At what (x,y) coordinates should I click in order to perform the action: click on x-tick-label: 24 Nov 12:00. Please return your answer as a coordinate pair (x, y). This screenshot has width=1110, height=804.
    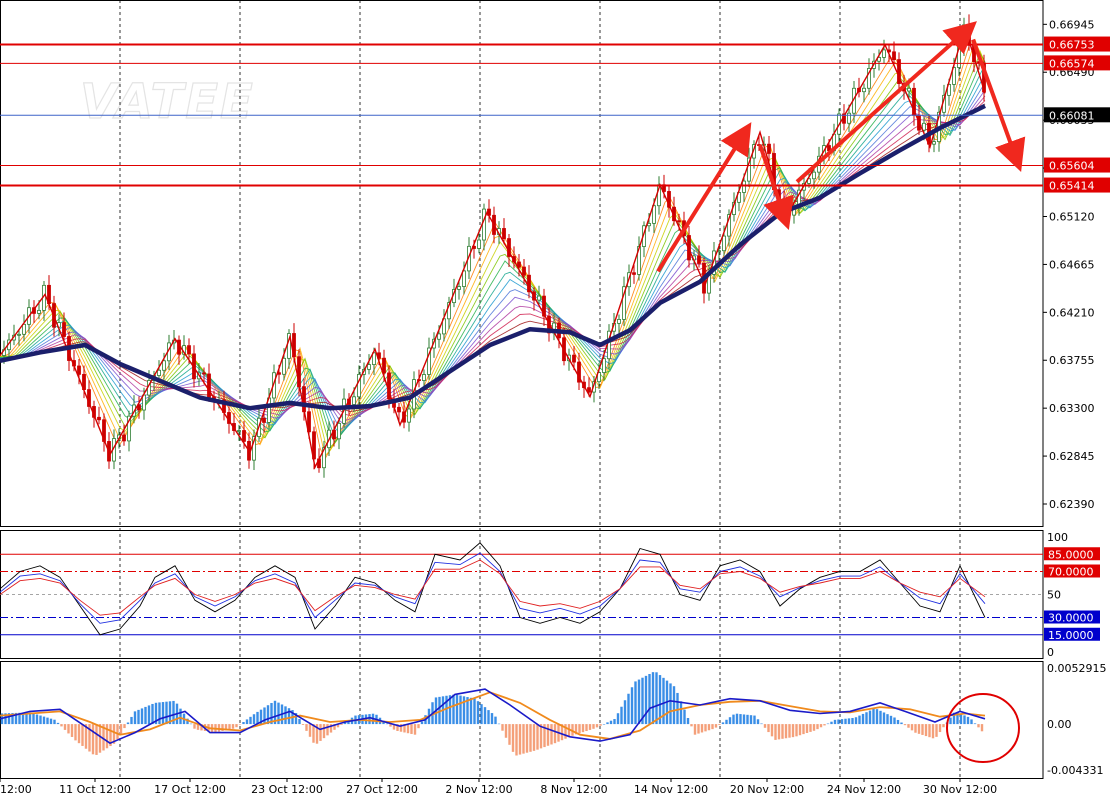
    Looking at the image, I should click on (864, 789).